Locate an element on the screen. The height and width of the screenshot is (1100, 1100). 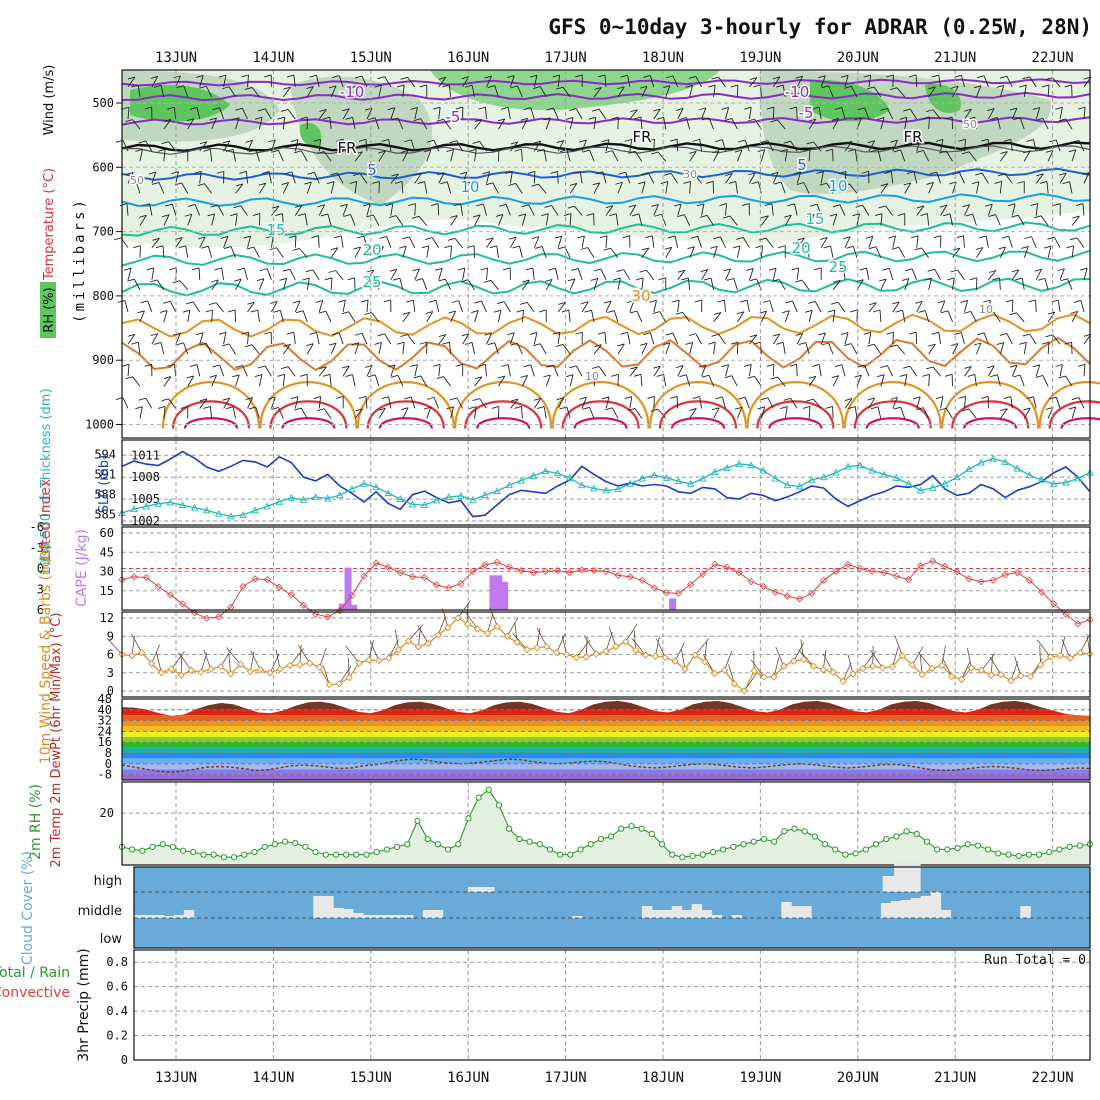
li-tick-label: 0 is located at coordinates (40, 569).